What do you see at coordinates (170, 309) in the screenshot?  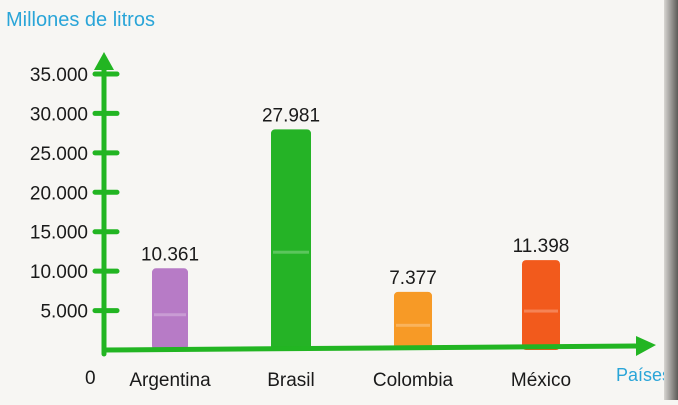 I see `bar-argentina` at bounding box center [170, 309].